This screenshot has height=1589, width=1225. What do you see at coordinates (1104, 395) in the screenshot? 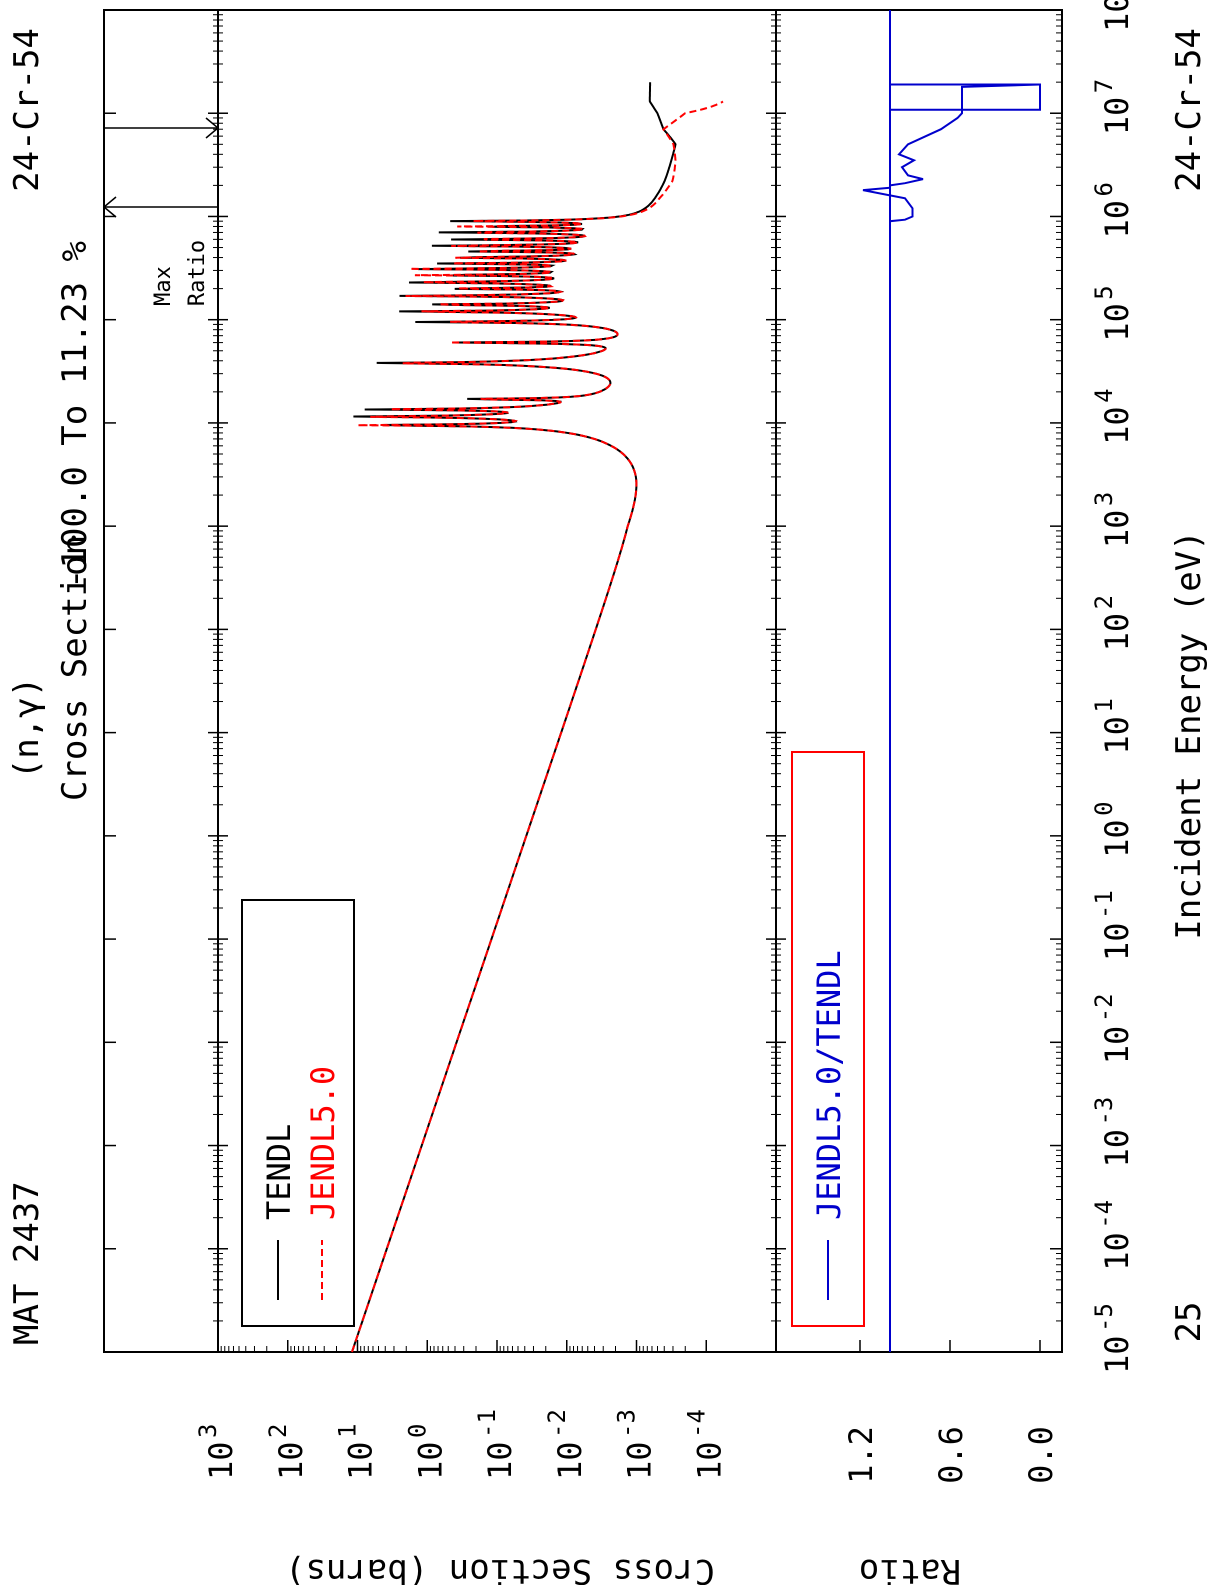
I see `x-tick-exp: 4` at bounding box center [1104, 395].